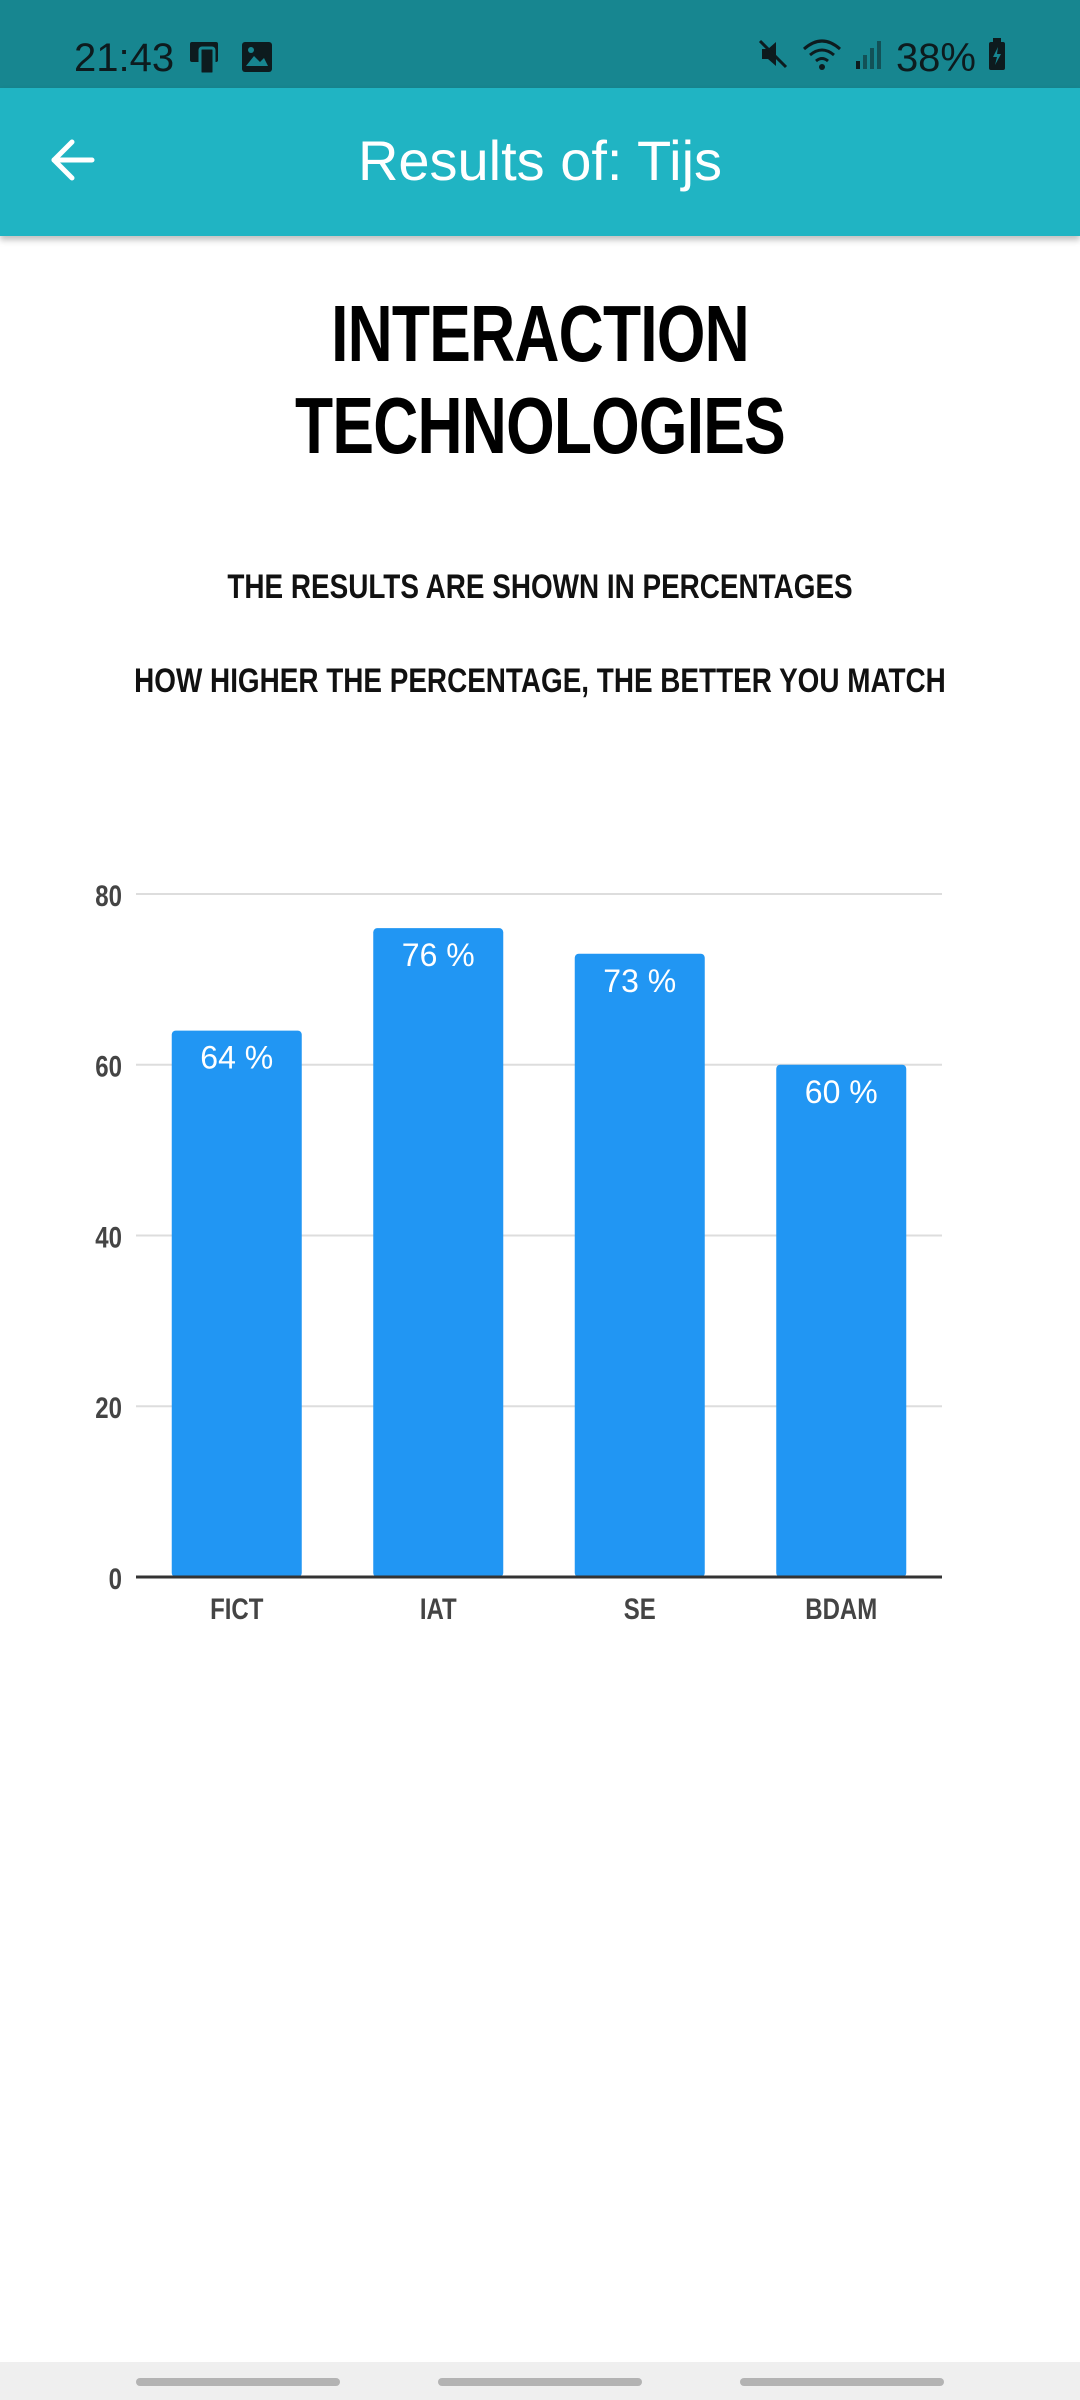  I want to click on battery-text: 38%, so click(935, 58).